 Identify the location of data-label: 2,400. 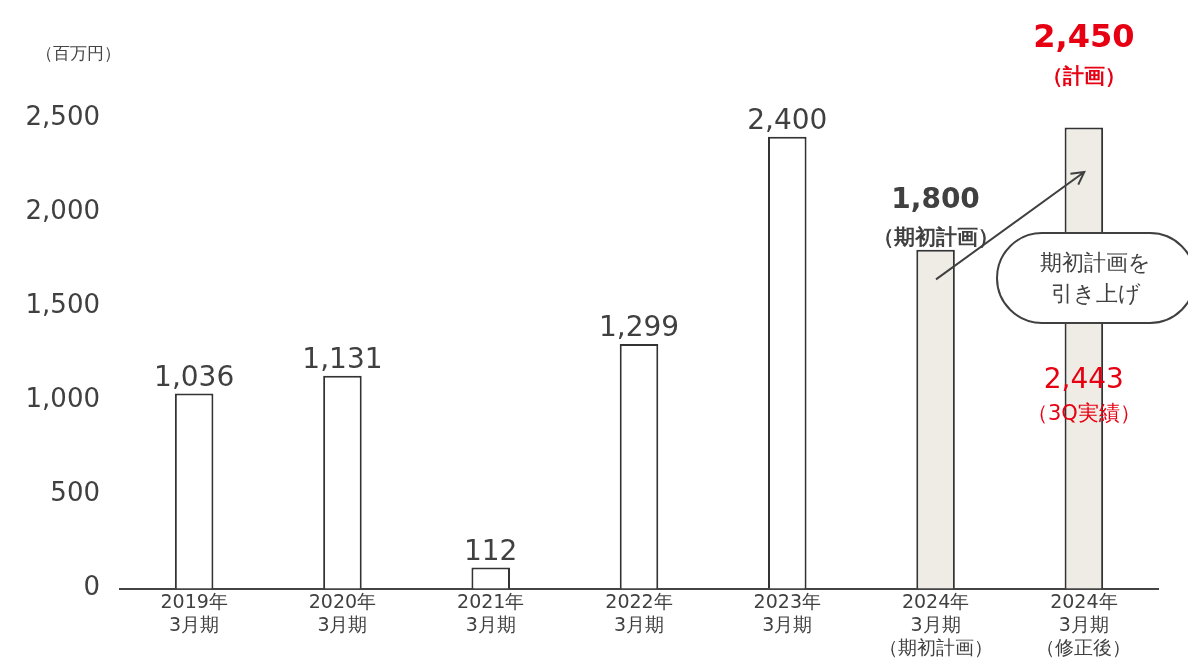
(787, 119).